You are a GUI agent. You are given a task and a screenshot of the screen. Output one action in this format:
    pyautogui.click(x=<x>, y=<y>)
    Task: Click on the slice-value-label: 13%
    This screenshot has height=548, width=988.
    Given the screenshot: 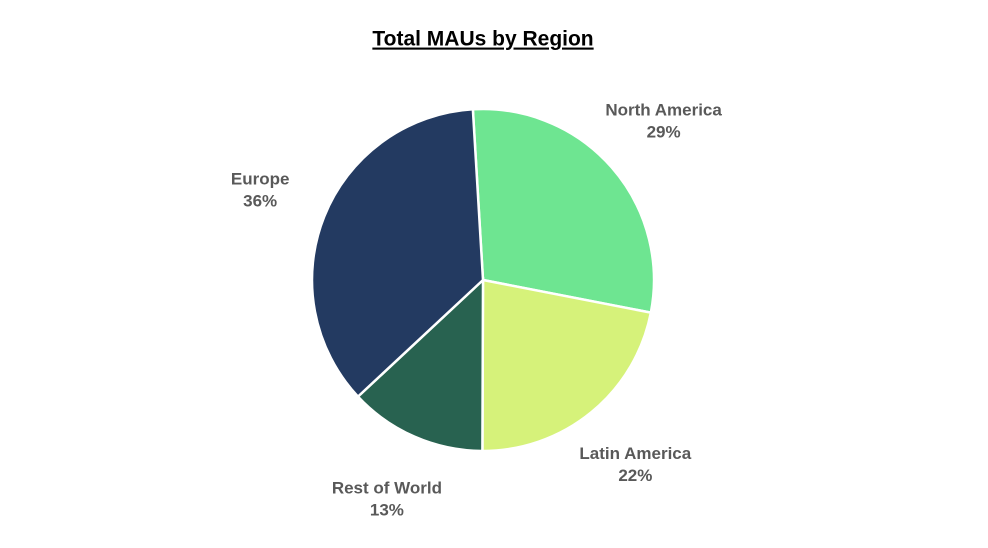 What is the action you would take?
    pyautogui.click(x=387, y=509)
    